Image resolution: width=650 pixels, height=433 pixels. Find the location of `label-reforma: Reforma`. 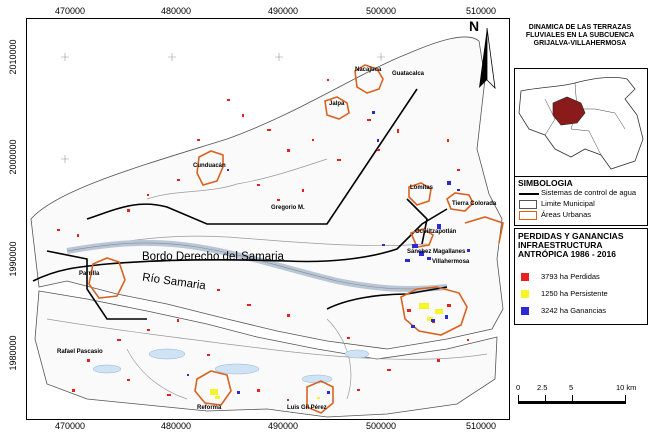

label-reforma: Reforma is located at coordinates (209, 408).